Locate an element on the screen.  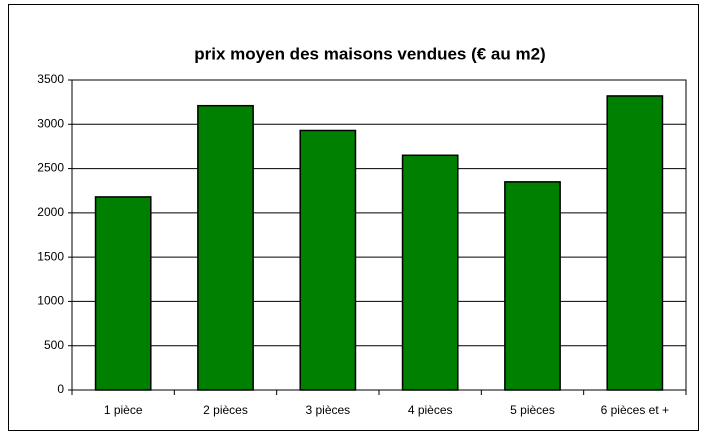
x-tick-label: 3 pièces is located at coordinates (327, 410).